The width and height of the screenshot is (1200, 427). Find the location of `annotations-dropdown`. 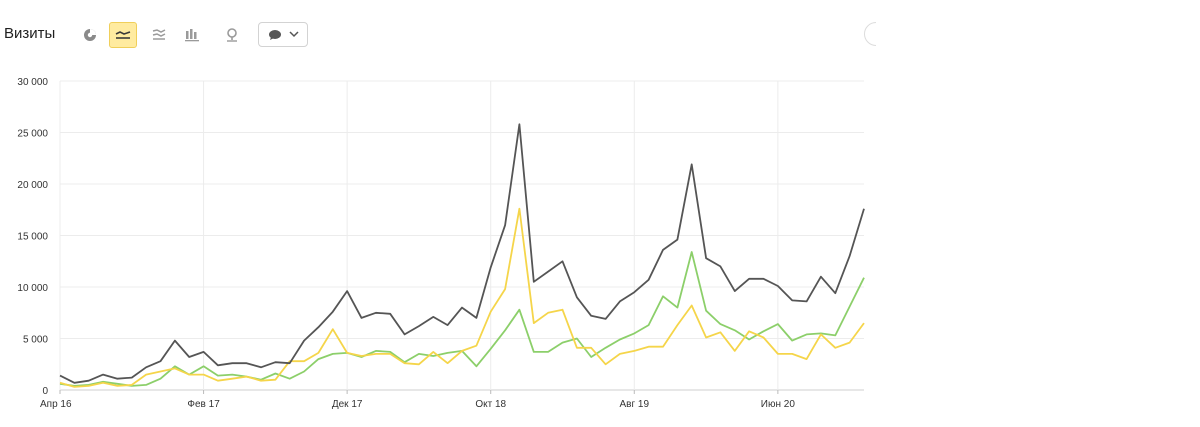

annotations-dropdown is located at coordinates (283, 34).